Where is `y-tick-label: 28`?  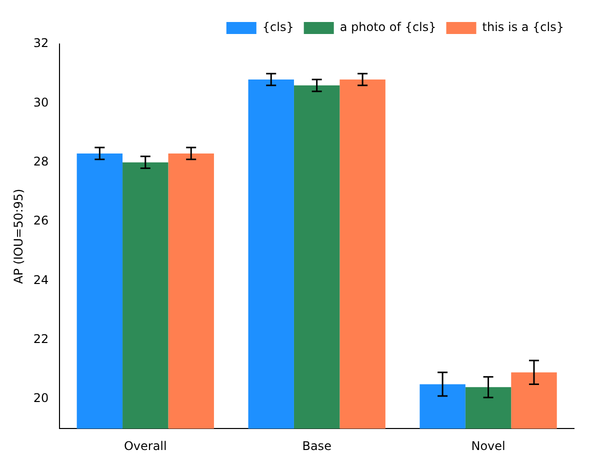
y-tick-label: 28 is located at coordinates (41, 161).